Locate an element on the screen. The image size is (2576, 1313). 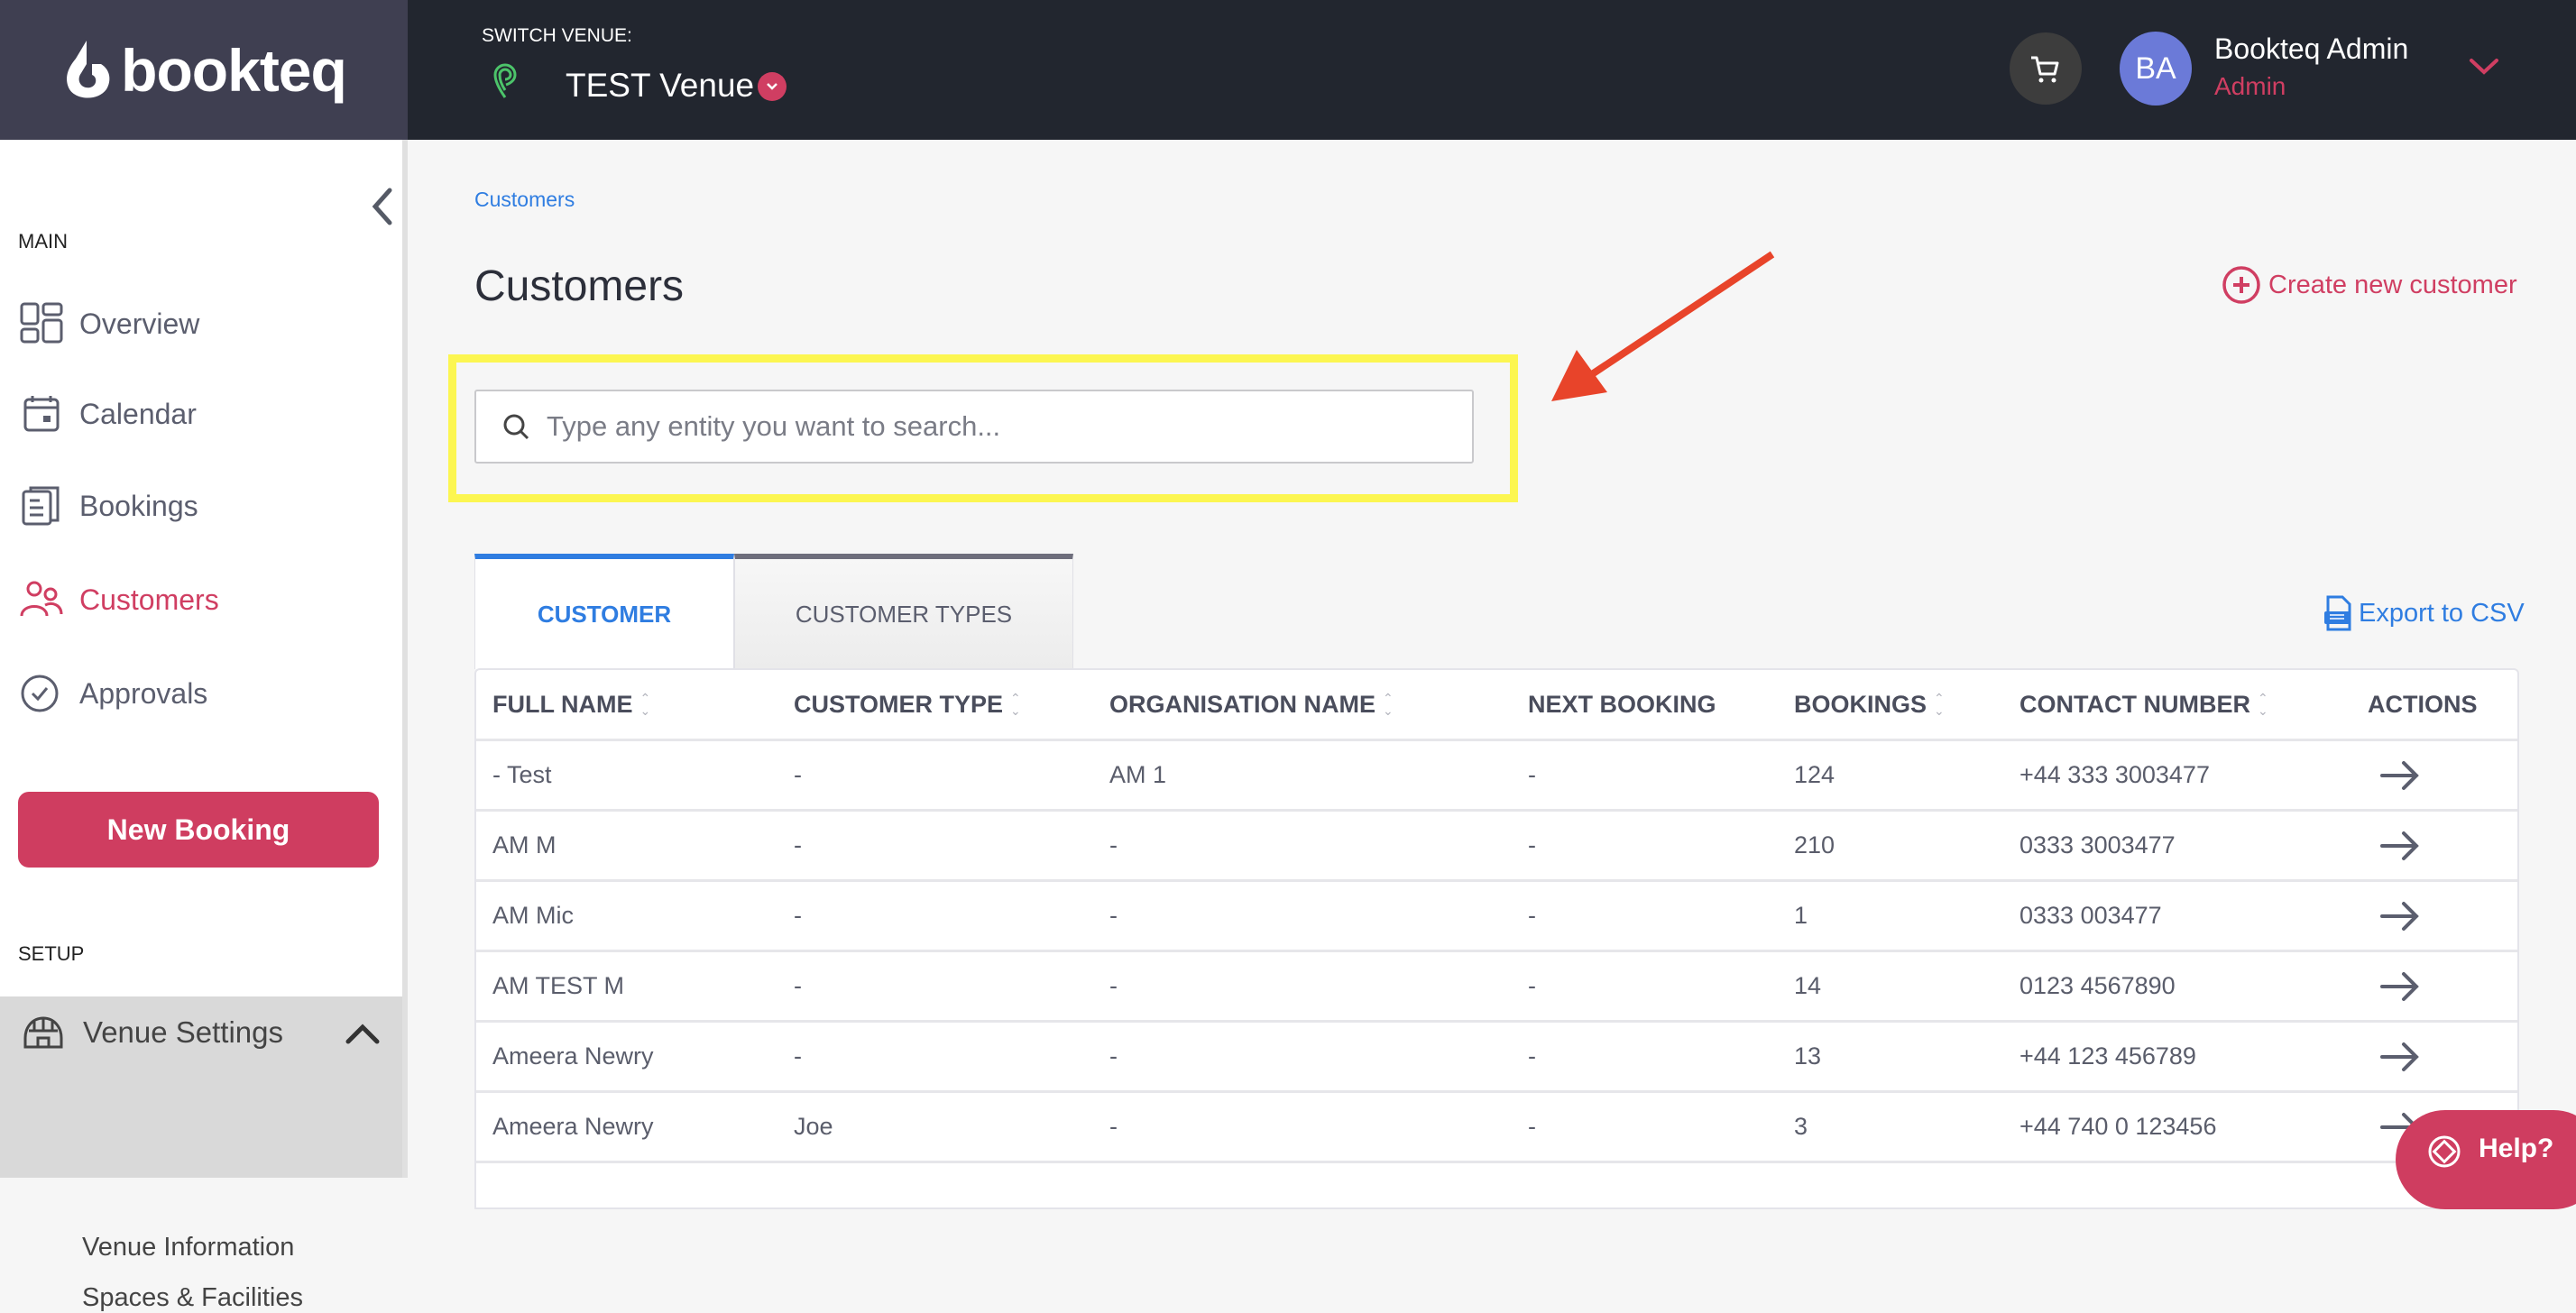
globe-icon is located at coordinates (2444, 1152).